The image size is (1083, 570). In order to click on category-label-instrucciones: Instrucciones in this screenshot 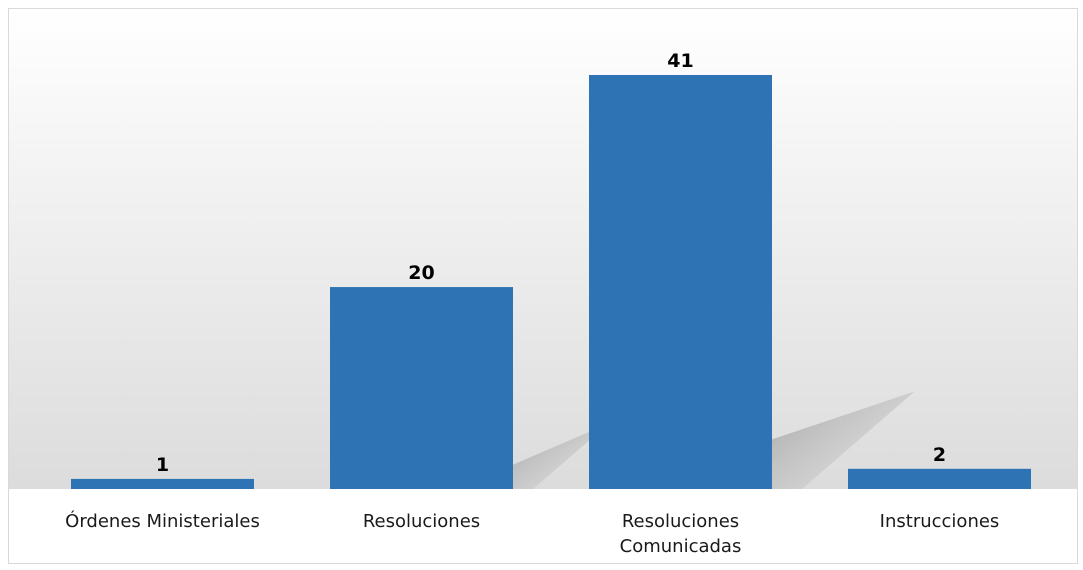, I will do `click(940, 521)`.